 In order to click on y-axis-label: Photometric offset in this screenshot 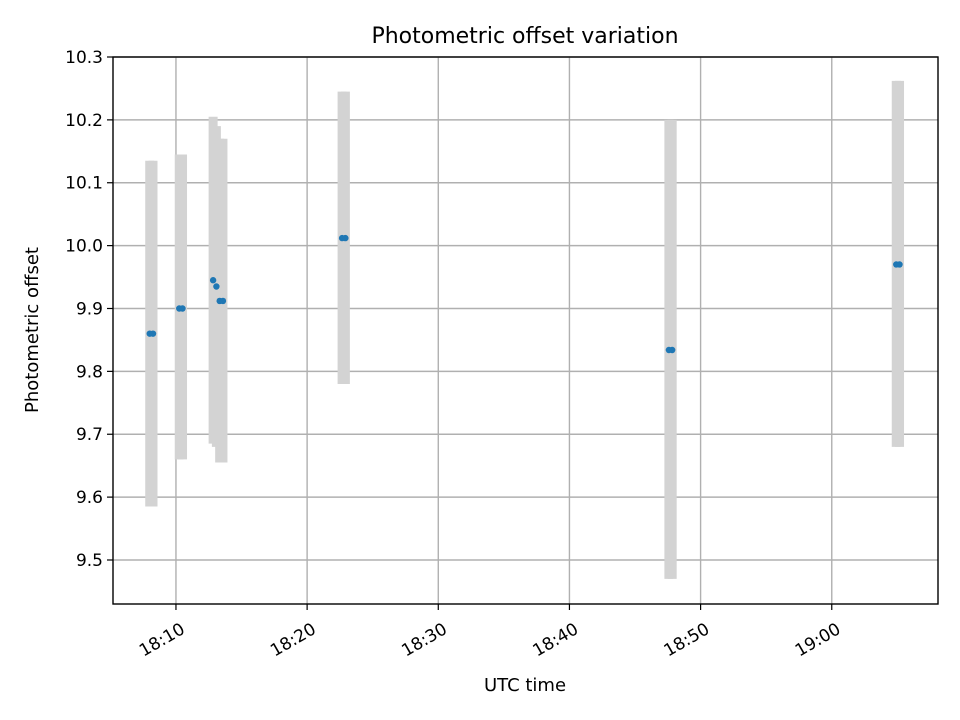, I will do `click(32, 330)`.